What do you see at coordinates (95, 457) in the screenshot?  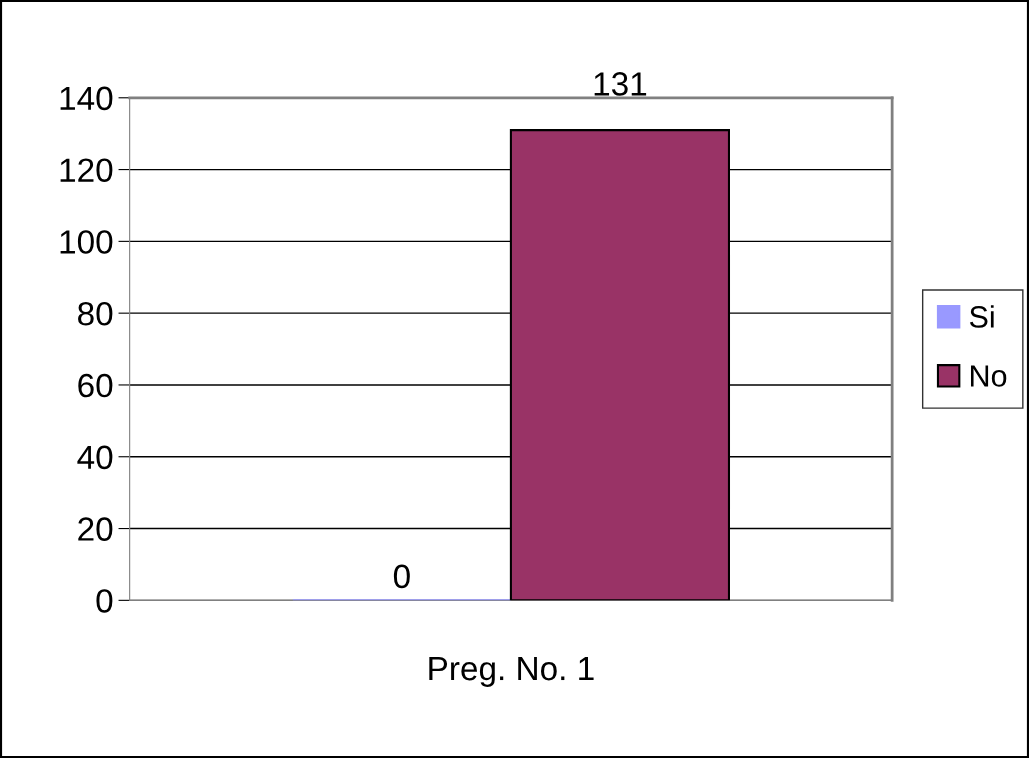 I see `y-tick-label: 40` at bounding box center [95, 457].